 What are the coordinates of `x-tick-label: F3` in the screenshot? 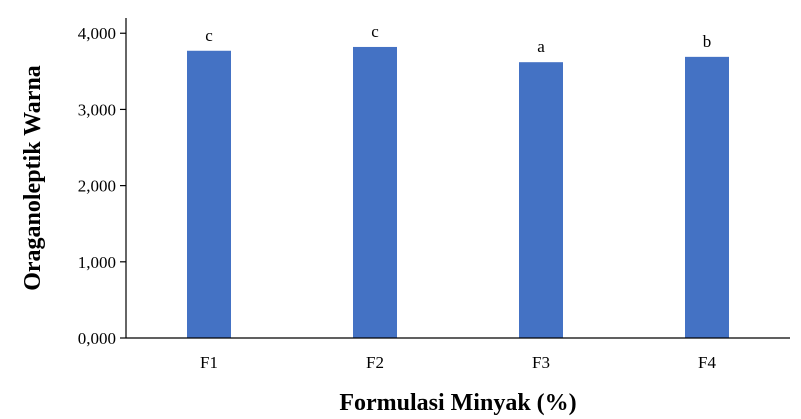 It's located at (541, 362).